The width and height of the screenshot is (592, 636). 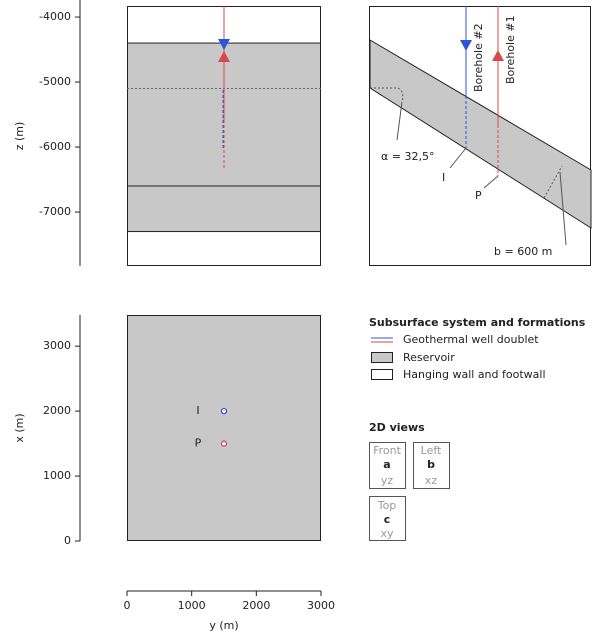 I want to click on angle-arc, so click(x=387, y=95).